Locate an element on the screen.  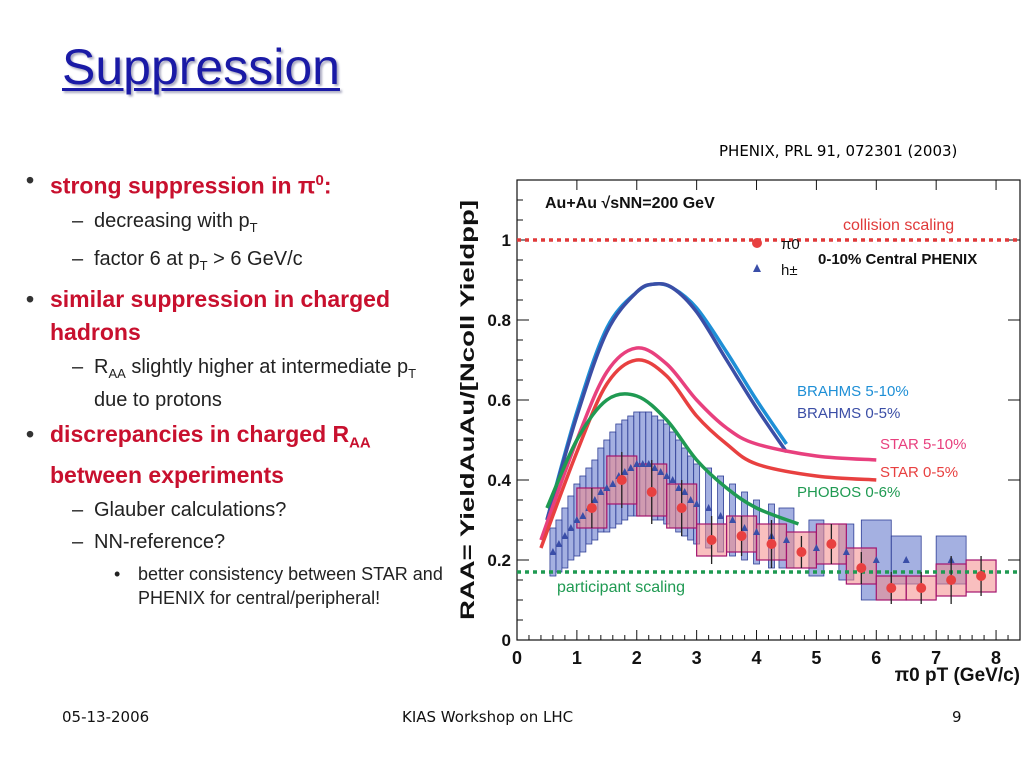
bullet-sup: 0 is located at coordinates (319, 180).